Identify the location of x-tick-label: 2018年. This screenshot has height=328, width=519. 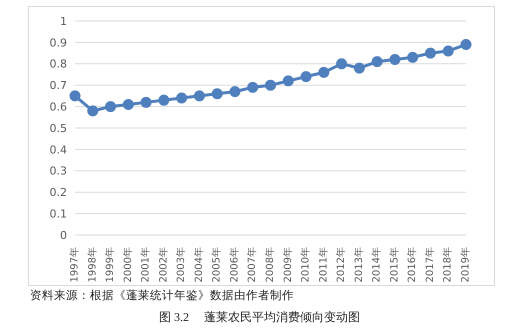
(448, 264).